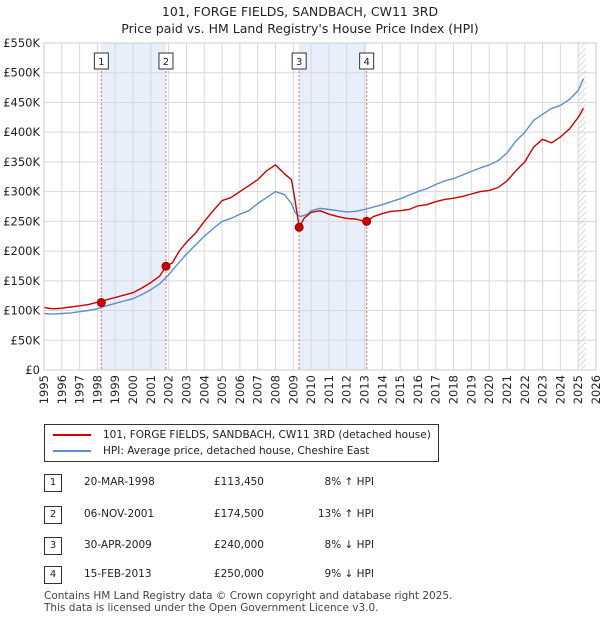 This screenshot has width=600, height=620. What do you see at coordinates (347, 389) in the screenshot?
I see `x-tick-label: 2012` at bounding box center [347, 389].